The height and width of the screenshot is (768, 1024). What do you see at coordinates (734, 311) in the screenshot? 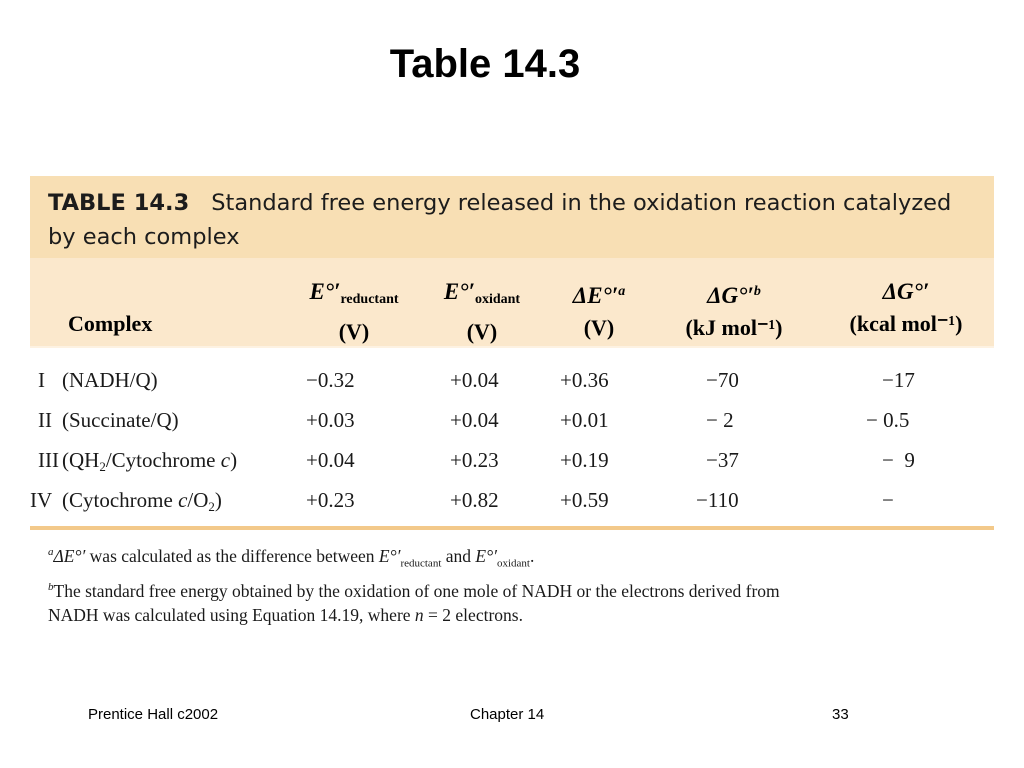
I see `header-delta-g-kj: ΔG°′b (kJ mol⁻¹)` at bounding box center [734, 311].